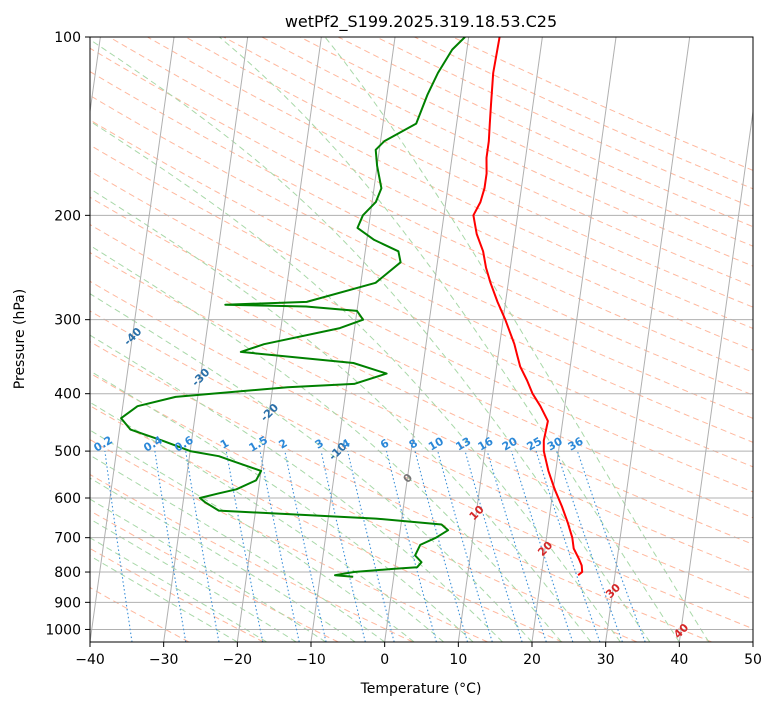 The image size is (775, 708). What do you see at coordinates (67, 603) in the screenshot?
I see `y-tick-label: 900` at bounding box center [67, 603].